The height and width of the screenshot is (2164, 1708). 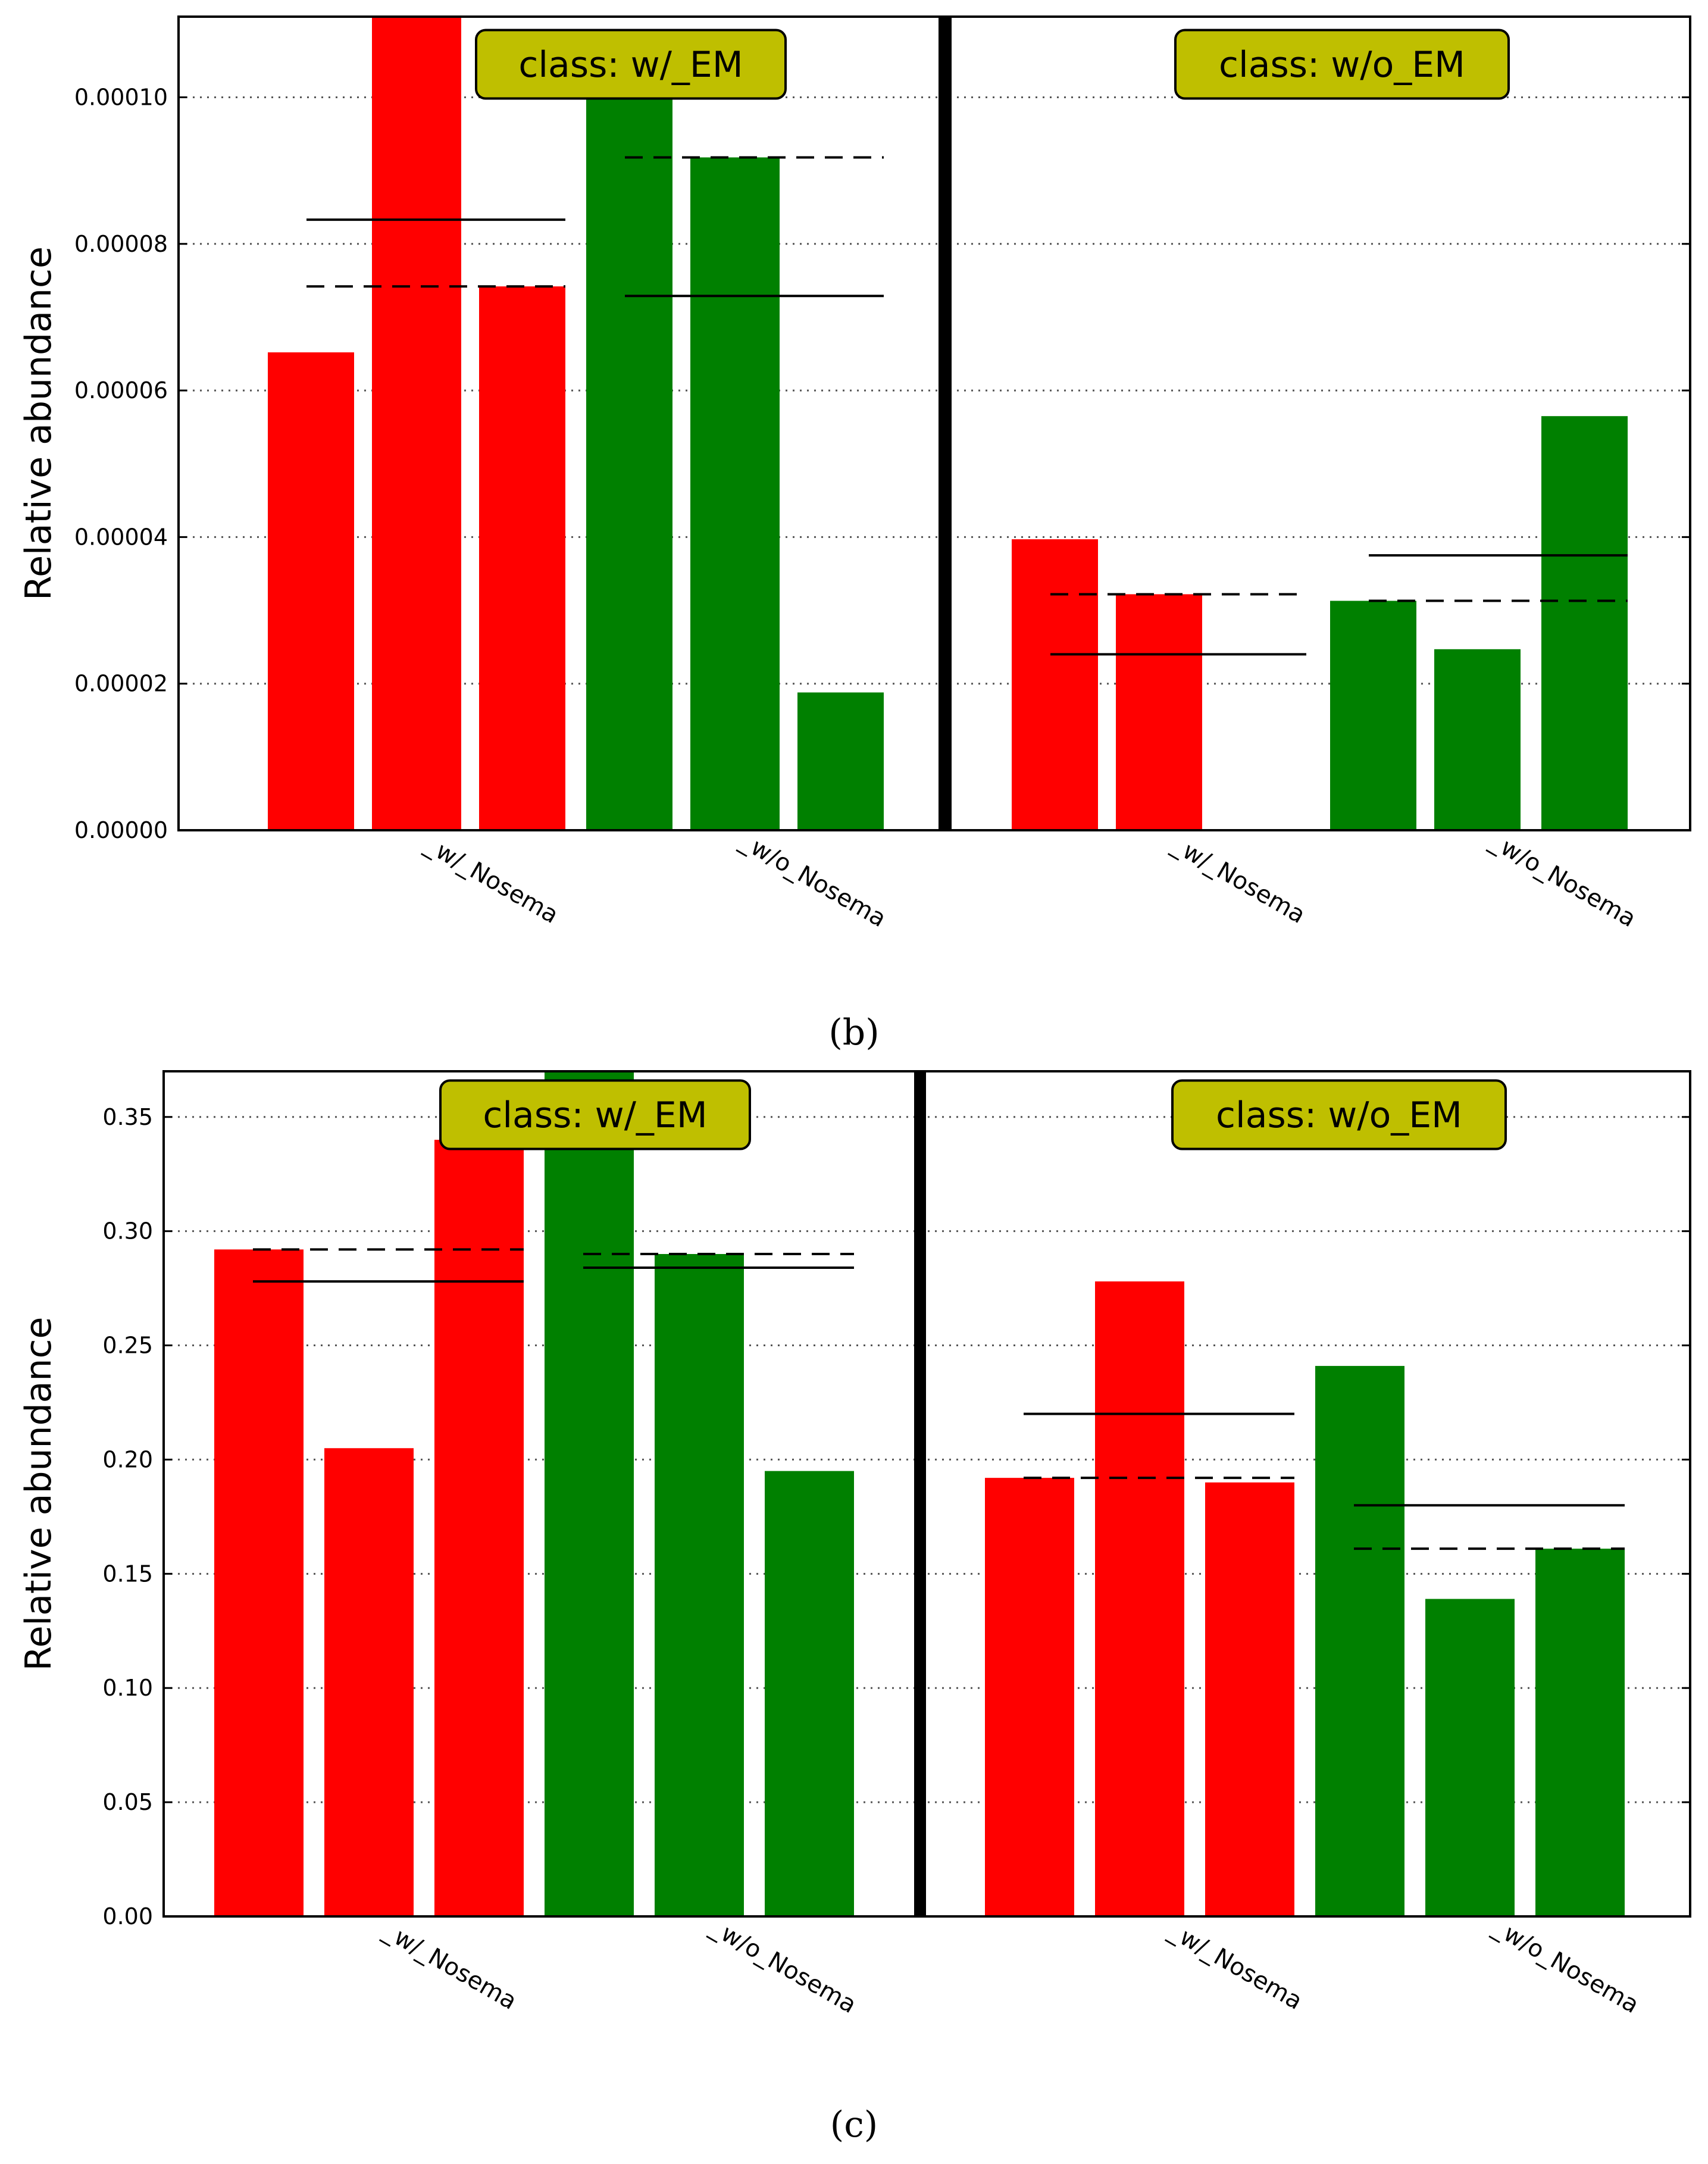 What do you see at coordinates (127, 1916) in the screenshot?
I see `y-tick-label: 0.00` at bounding box center [127, 1916].